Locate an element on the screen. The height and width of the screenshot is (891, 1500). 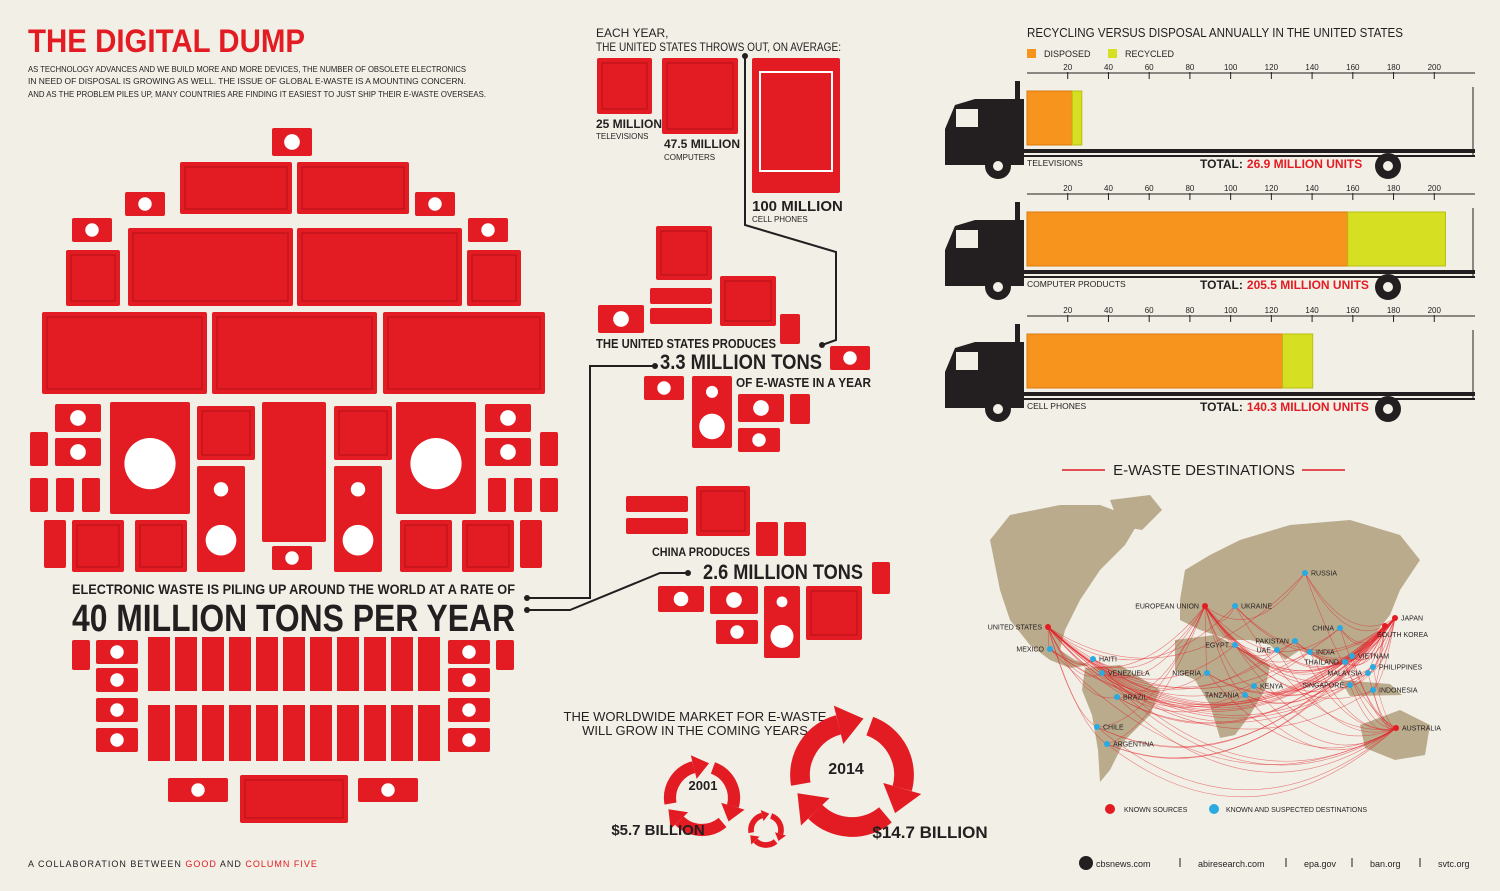
place-label: UNITED STATES is located at coordinates (1015, 628).